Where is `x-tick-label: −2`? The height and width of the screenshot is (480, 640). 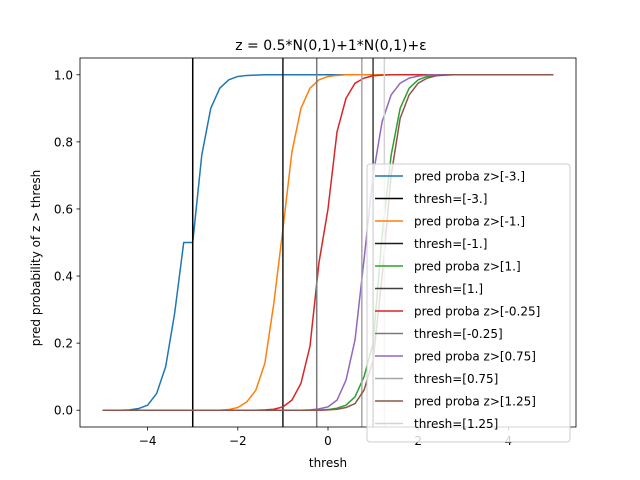 x-tick-label: −2 is located at coordinates (238, 441).